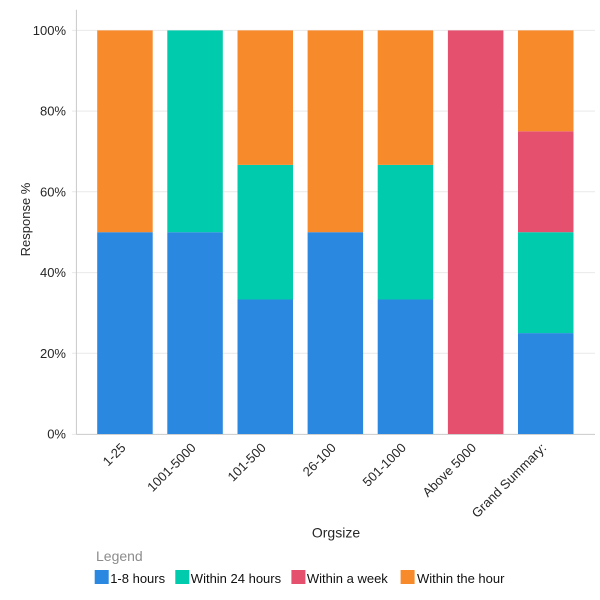 This screenshot has height=600, width=600. What do you see at coordinates (25, 219) in the screenshot?
I see `svg-text: Response %` at bounding box center [25, 219].